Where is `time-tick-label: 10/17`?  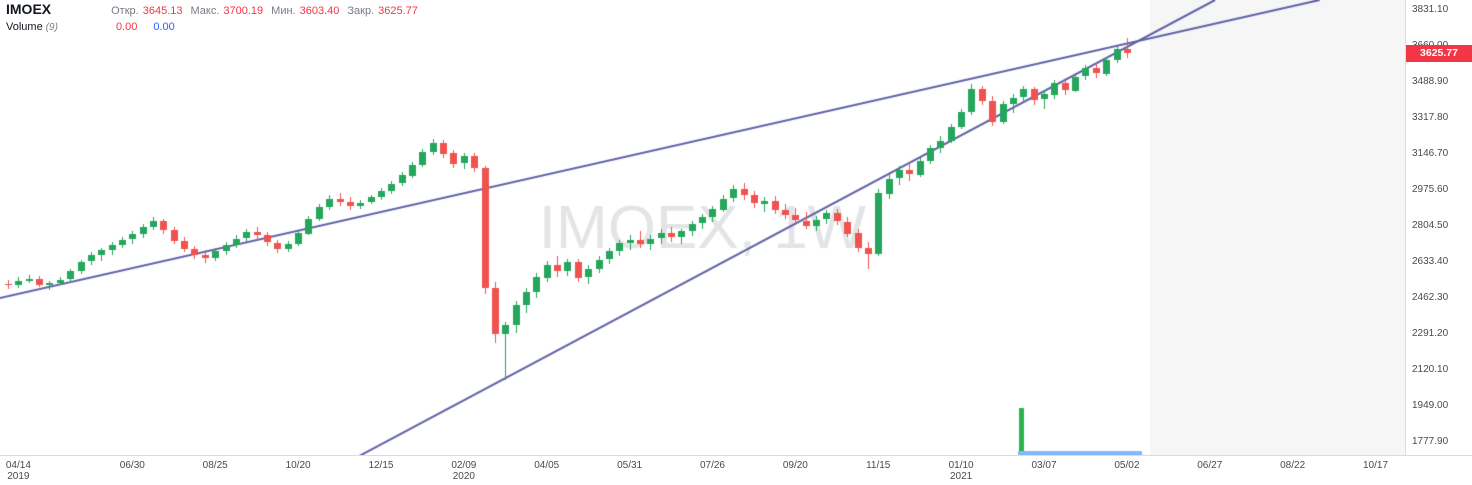
time-tick-label: 10/17 is located at coordinates (1376, 465).